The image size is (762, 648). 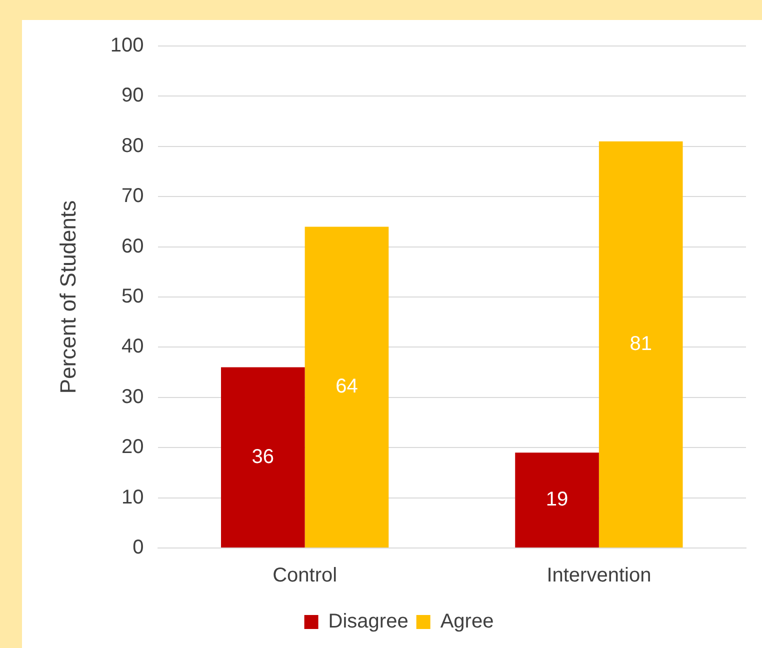 What do you see at coordinates (133, 347) in the screenshot?
I see `y-tick-label: 40` at bounding box center [133, 347].